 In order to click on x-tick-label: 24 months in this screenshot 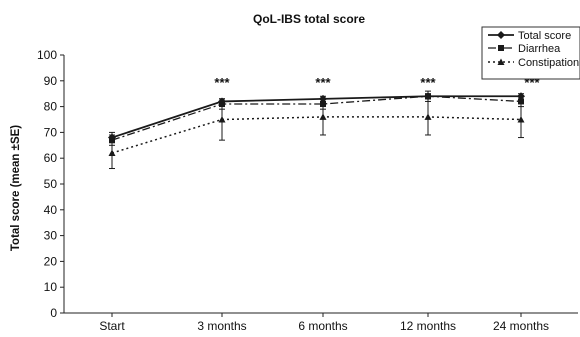, I will do `click(521, 326)`.